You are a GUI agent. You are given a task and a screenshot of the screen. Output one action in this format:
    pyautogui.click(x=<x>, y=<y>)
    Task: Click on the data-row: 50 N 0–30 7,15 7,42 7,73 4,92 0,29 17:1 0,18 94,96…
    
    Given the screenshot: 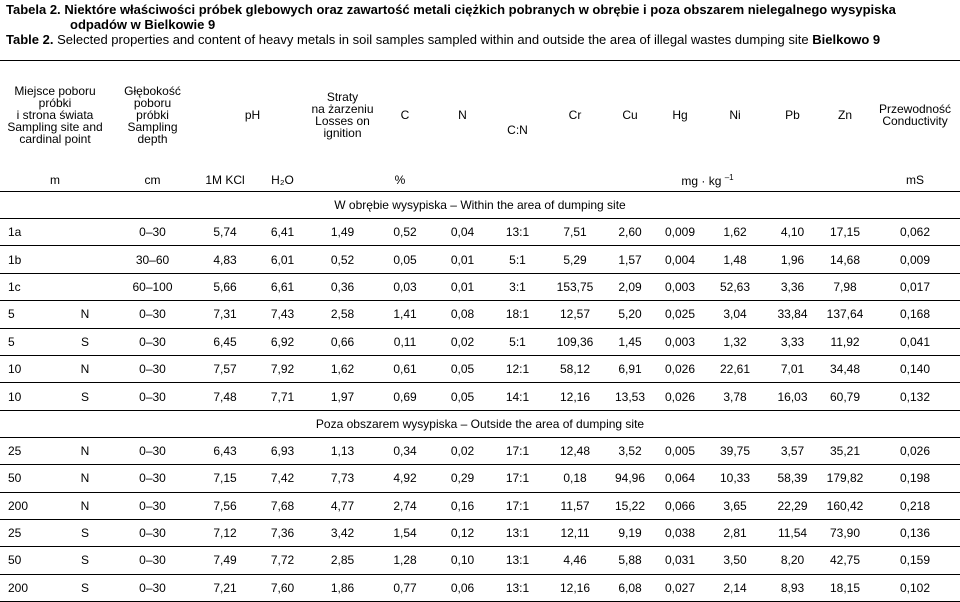 What is the action you would take?
    pyautogui.click(x=480, y=478)
    